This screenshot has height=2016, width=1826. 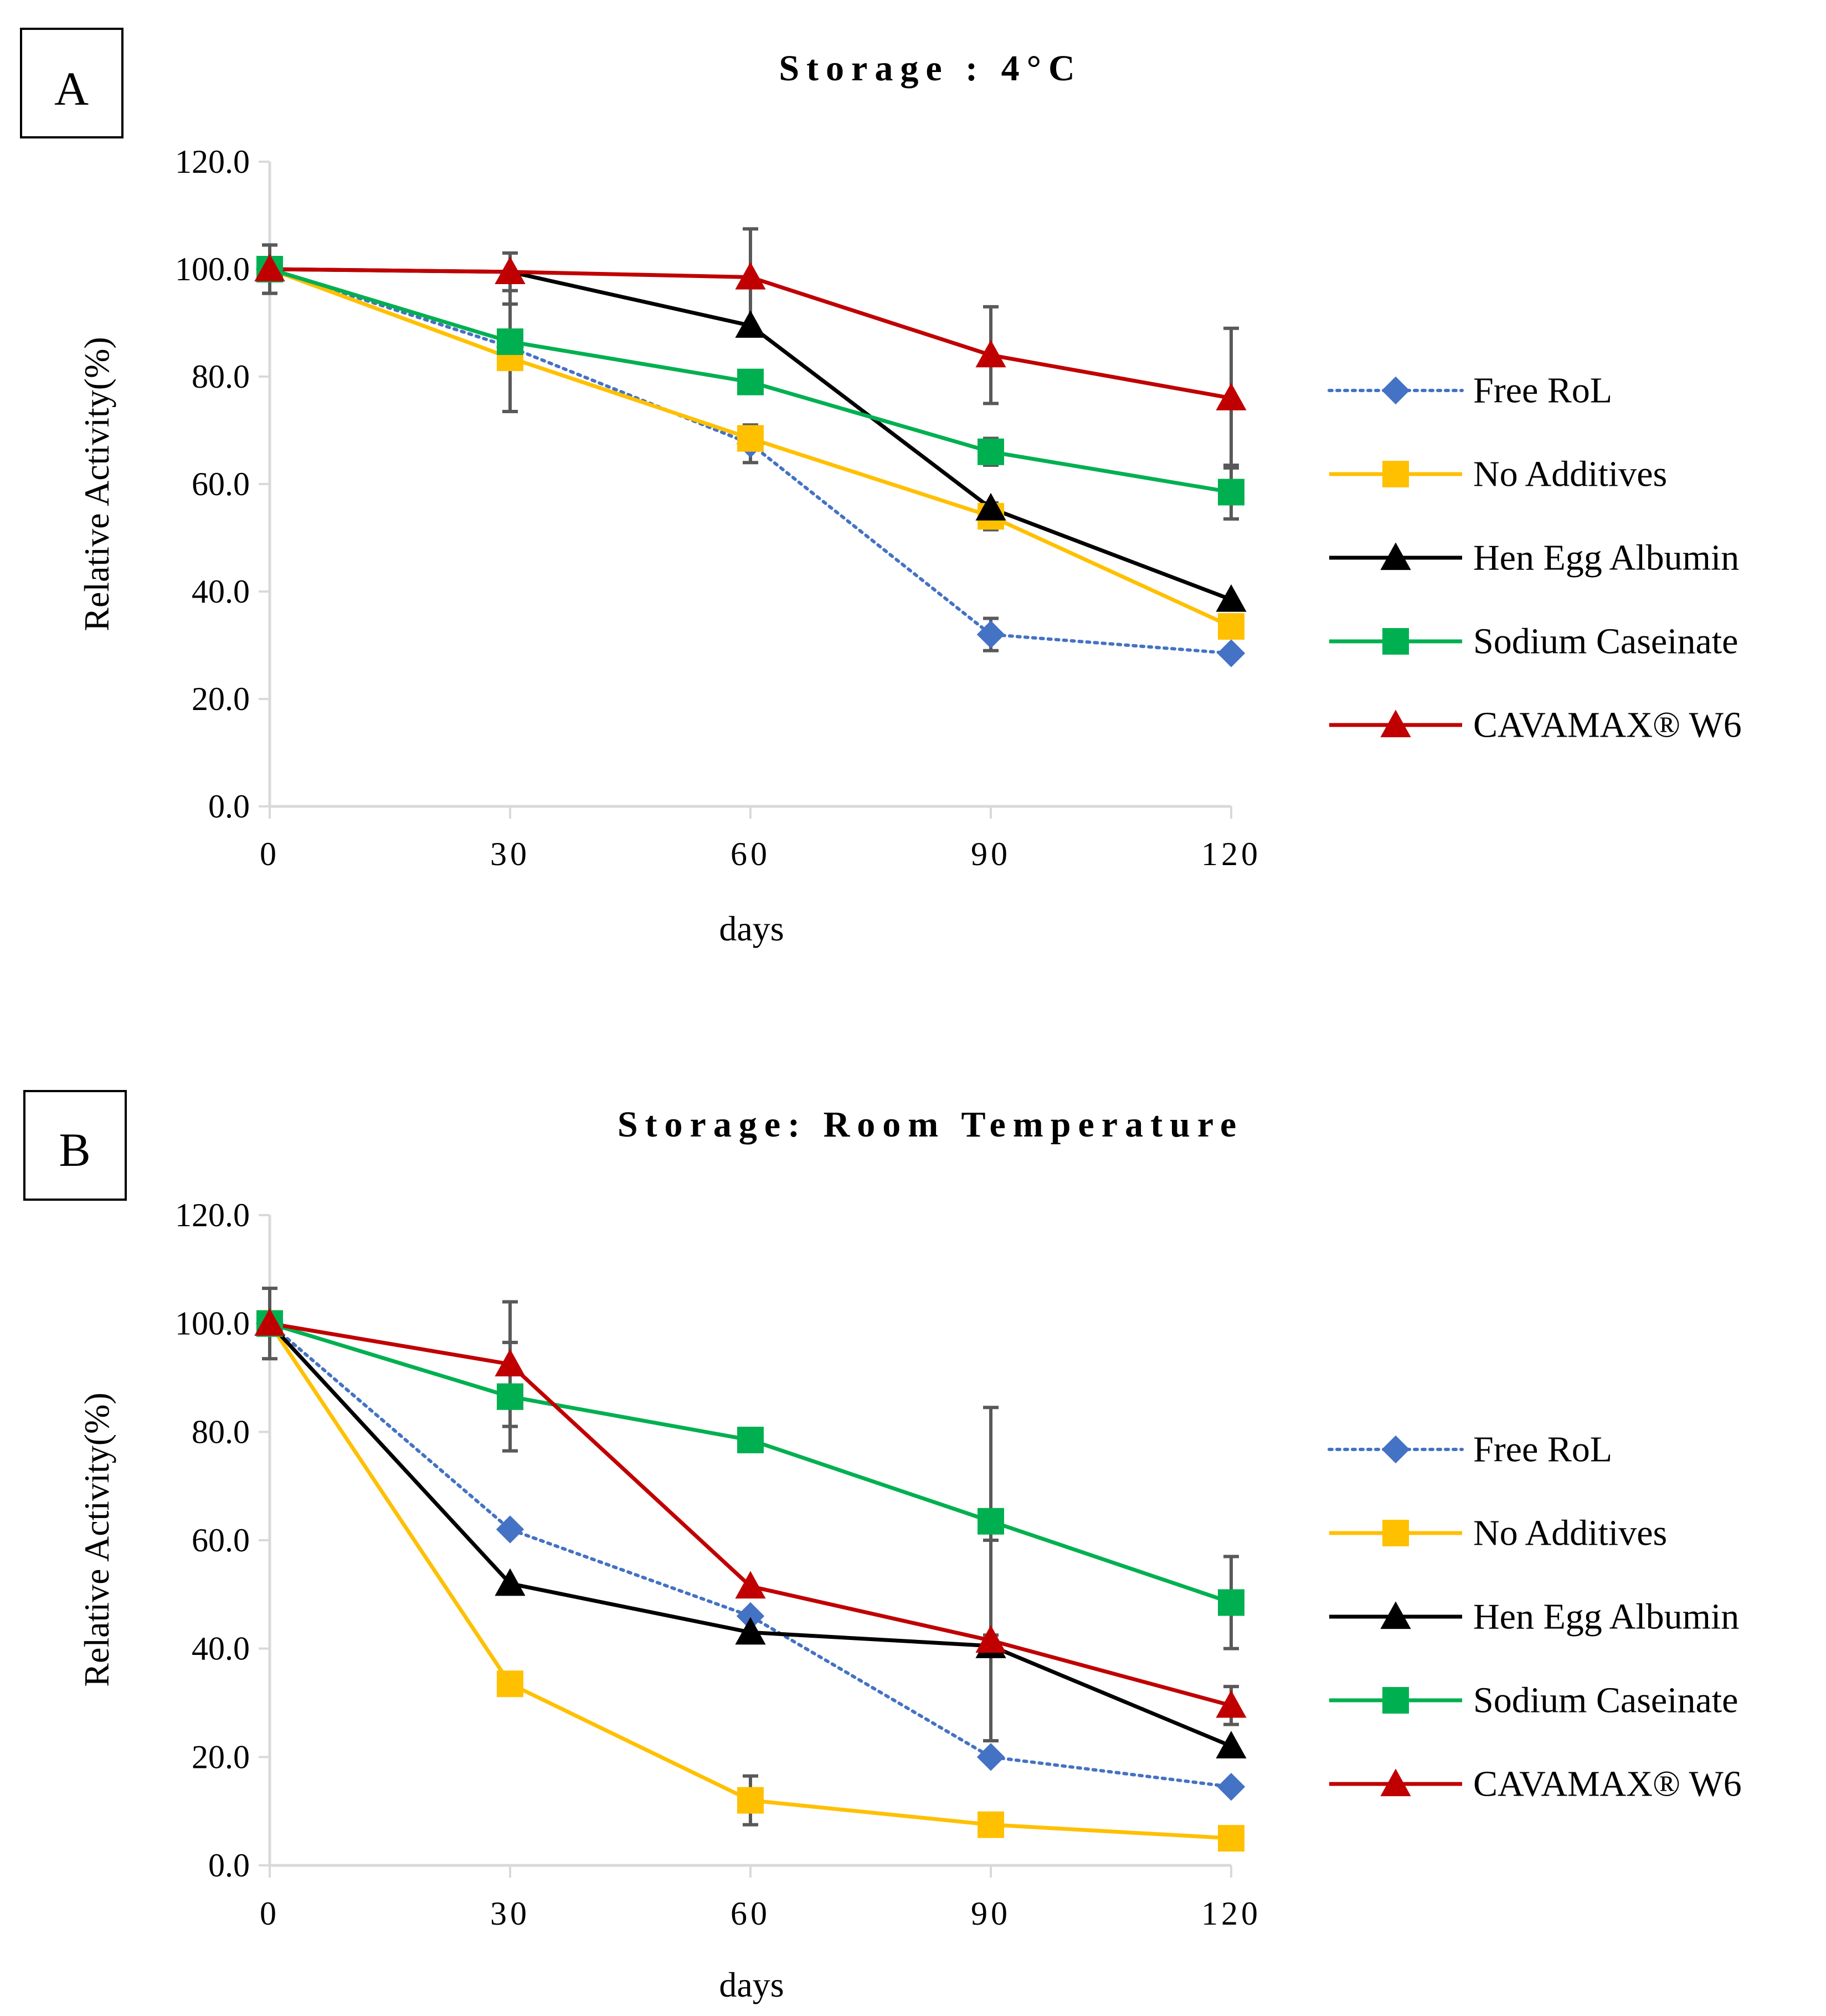 I want to click on chart-a-xtick-label: 120, so click(x=1231, y=854).